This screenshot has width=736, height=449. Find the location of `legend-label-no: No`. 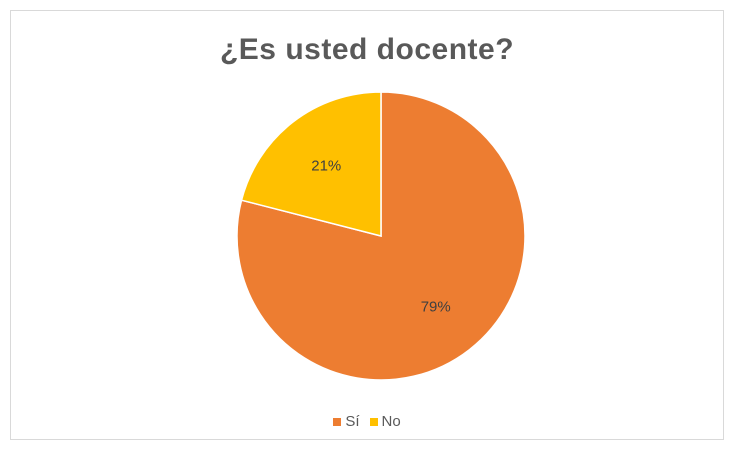

legend-label-no: No is located at coordinates (391, 421).